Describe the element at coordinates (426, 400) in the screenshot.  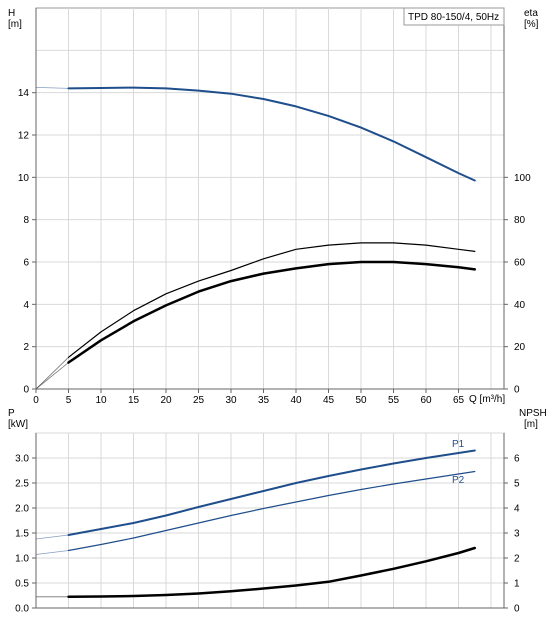
I see `x-tick-label: 60` at that location.